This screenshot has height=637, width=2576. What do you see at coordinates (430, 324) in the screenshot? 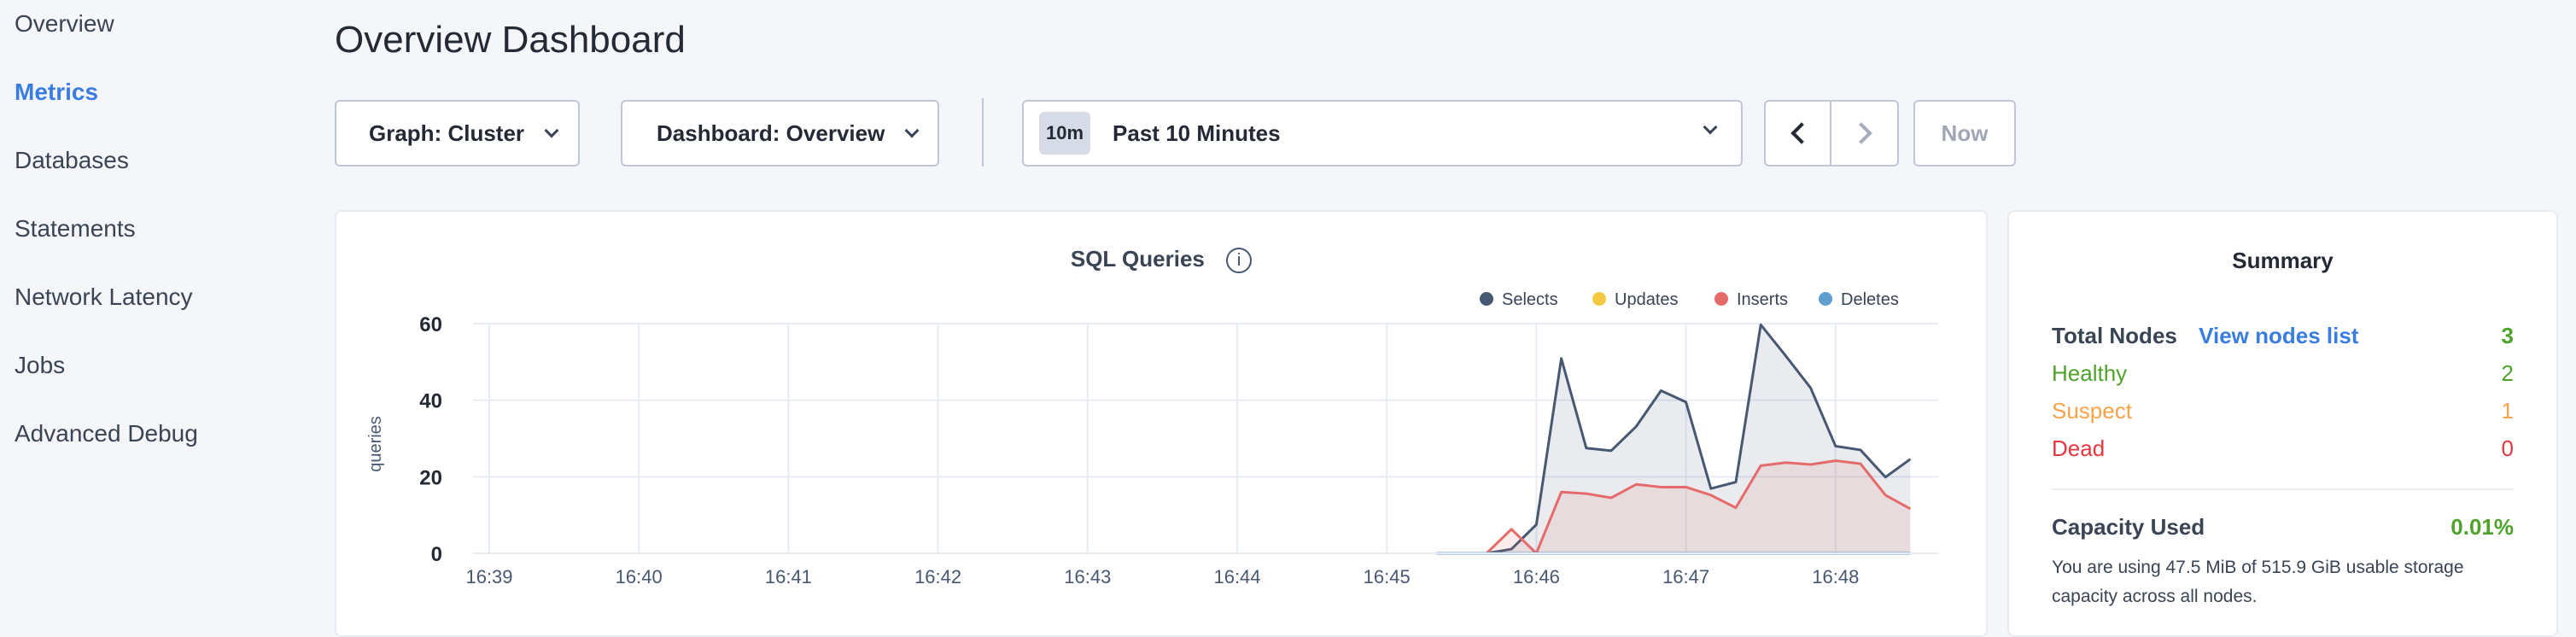
I see `y-tick-label: 60` at bounding box center [430, 324].